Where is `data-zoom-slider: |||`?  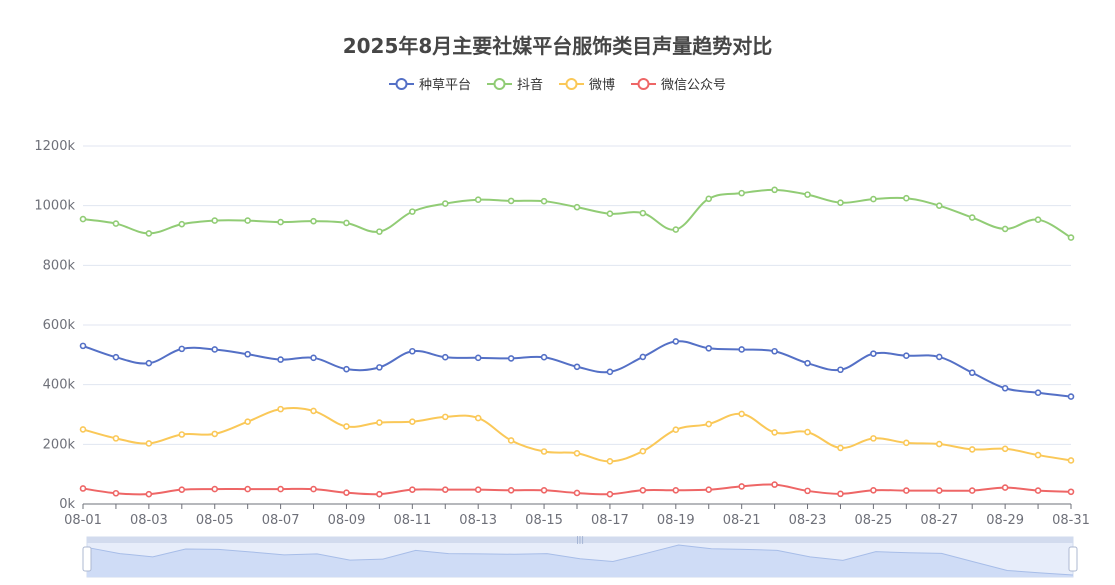 data-zoom-slider: ||| is located at coordinates (580, 556).